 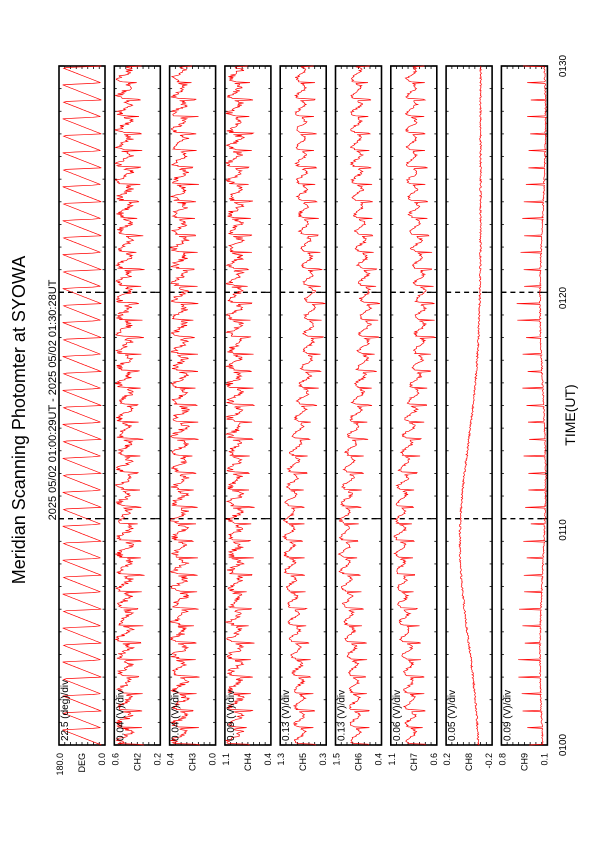 I want to click on panel-ch7, so click(x=413, y=405).